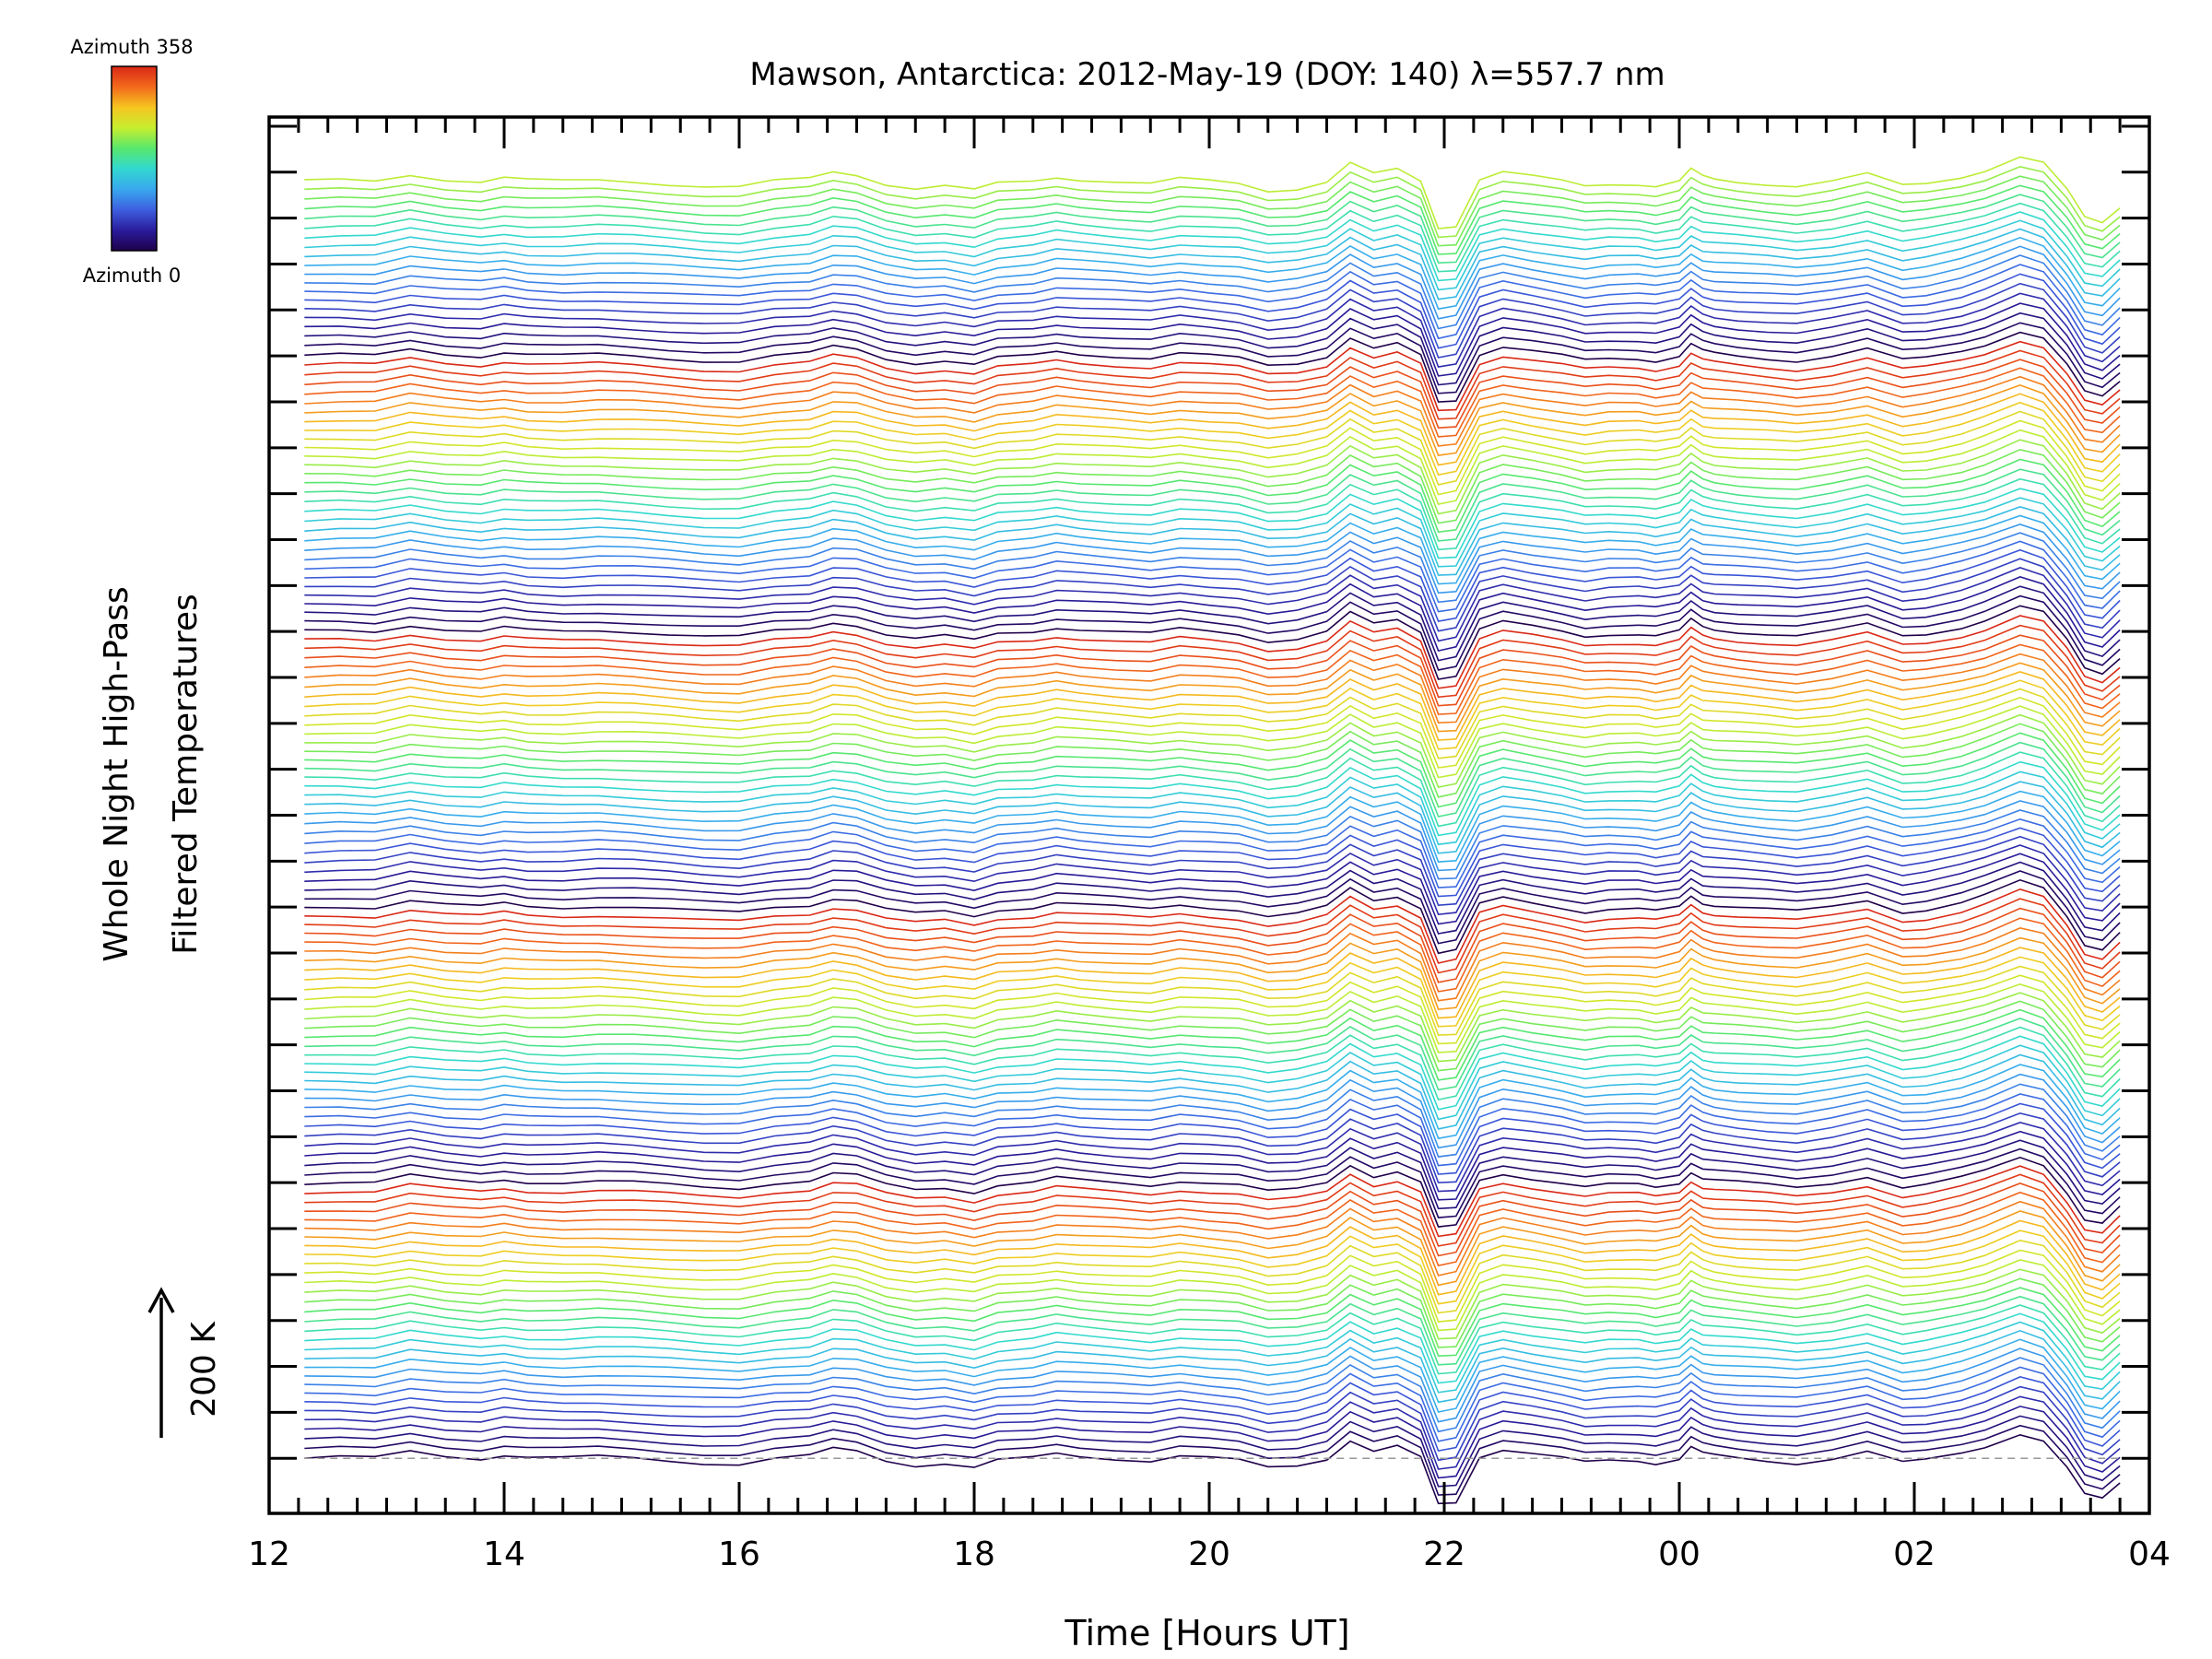 The image size is (2212, 1659). I want to click on x-axis-label: Time [Hours UT], so click(1206, 1633).